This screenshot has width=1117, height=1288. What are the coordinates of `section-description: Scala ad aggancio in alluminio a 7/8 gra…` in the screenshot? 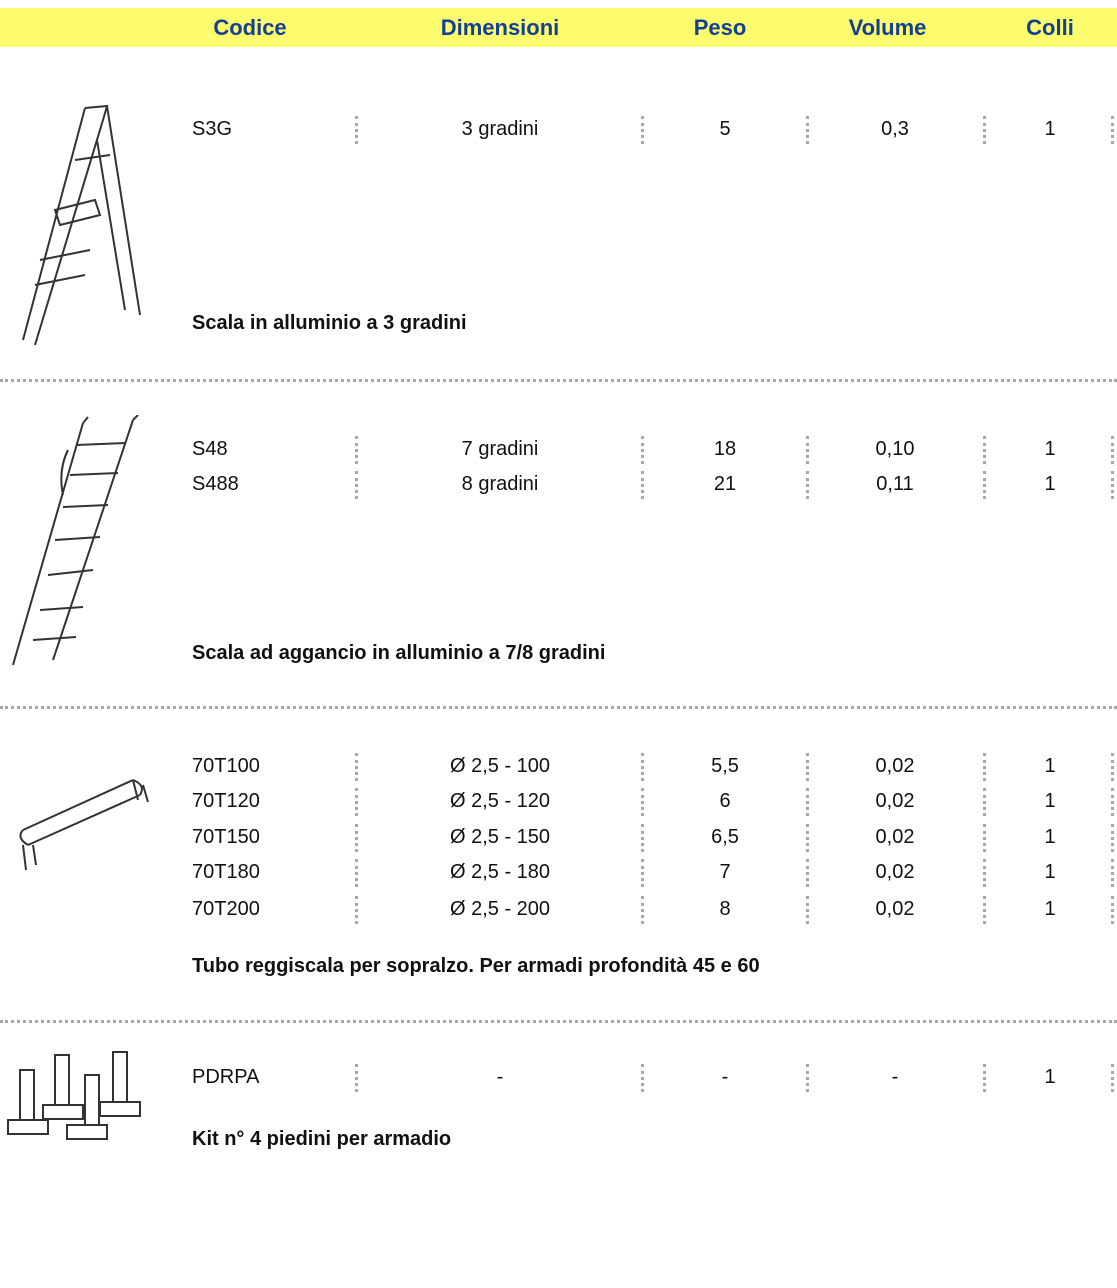 It's located at (399, 653).